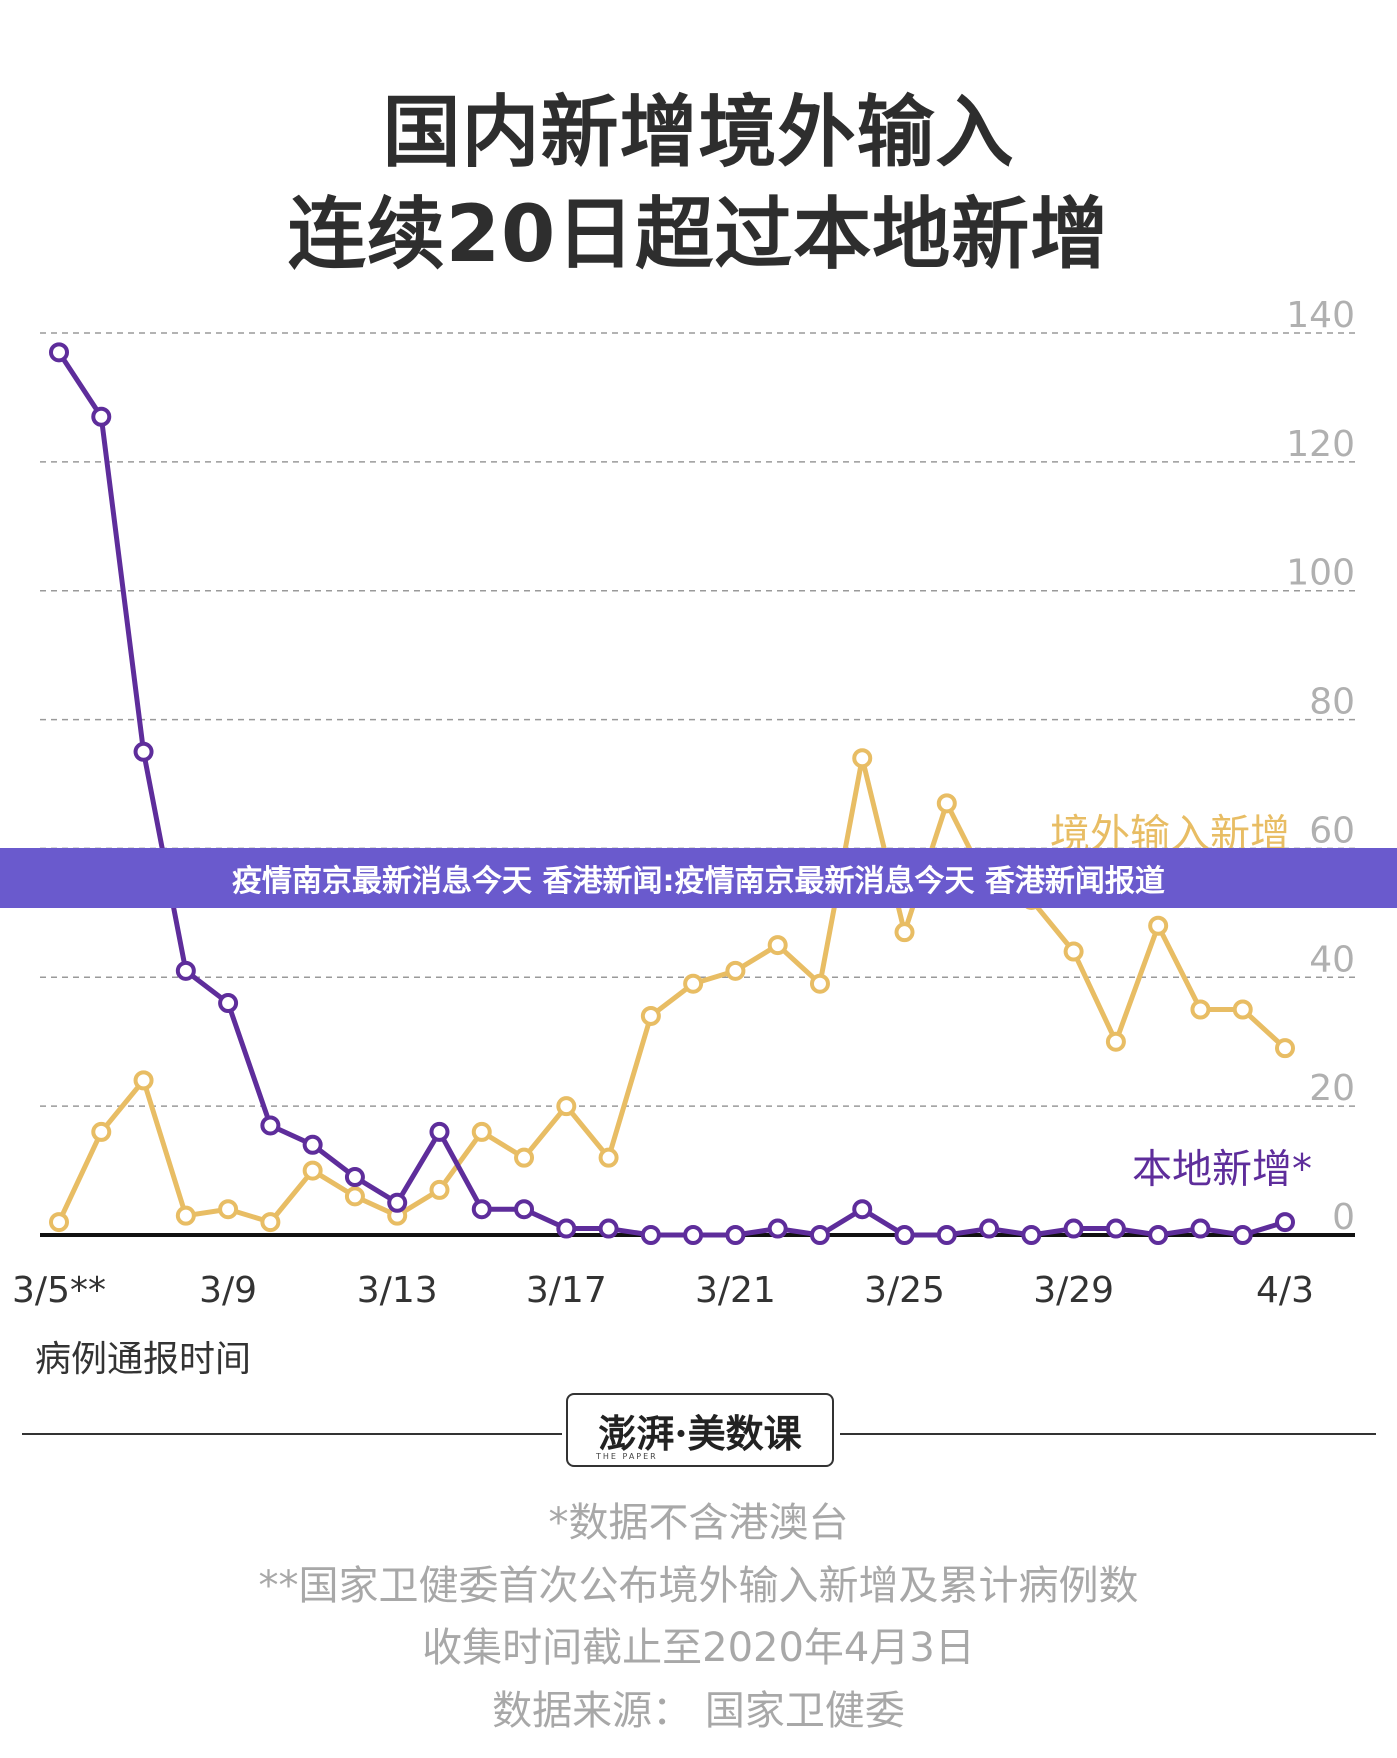 This screenshot has width=1397, height=1758. What do you see at coordinates (228, 1290) in the screenshot?
I see `x-tick-label: 3/9` at bounding box center [228, 1290].